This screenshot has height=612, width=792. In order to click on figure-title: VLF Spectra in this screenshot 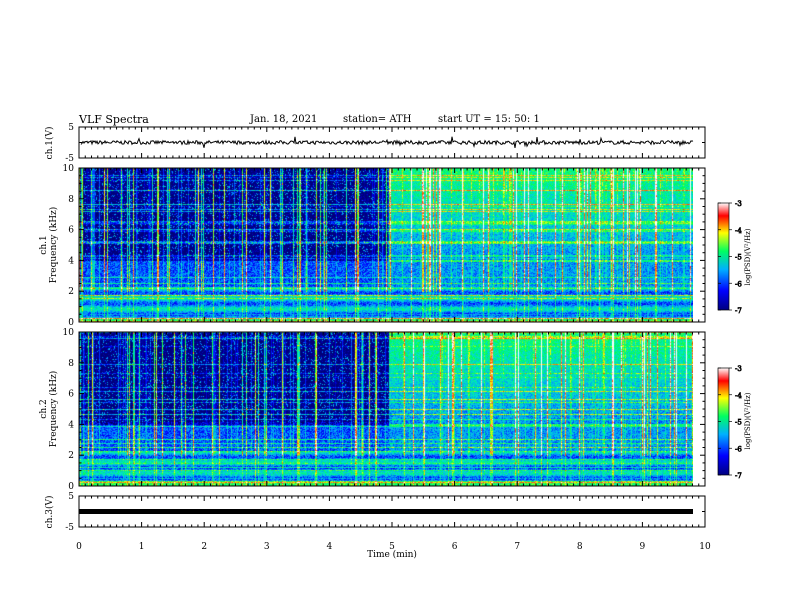, I will do `click(114, 119)`.